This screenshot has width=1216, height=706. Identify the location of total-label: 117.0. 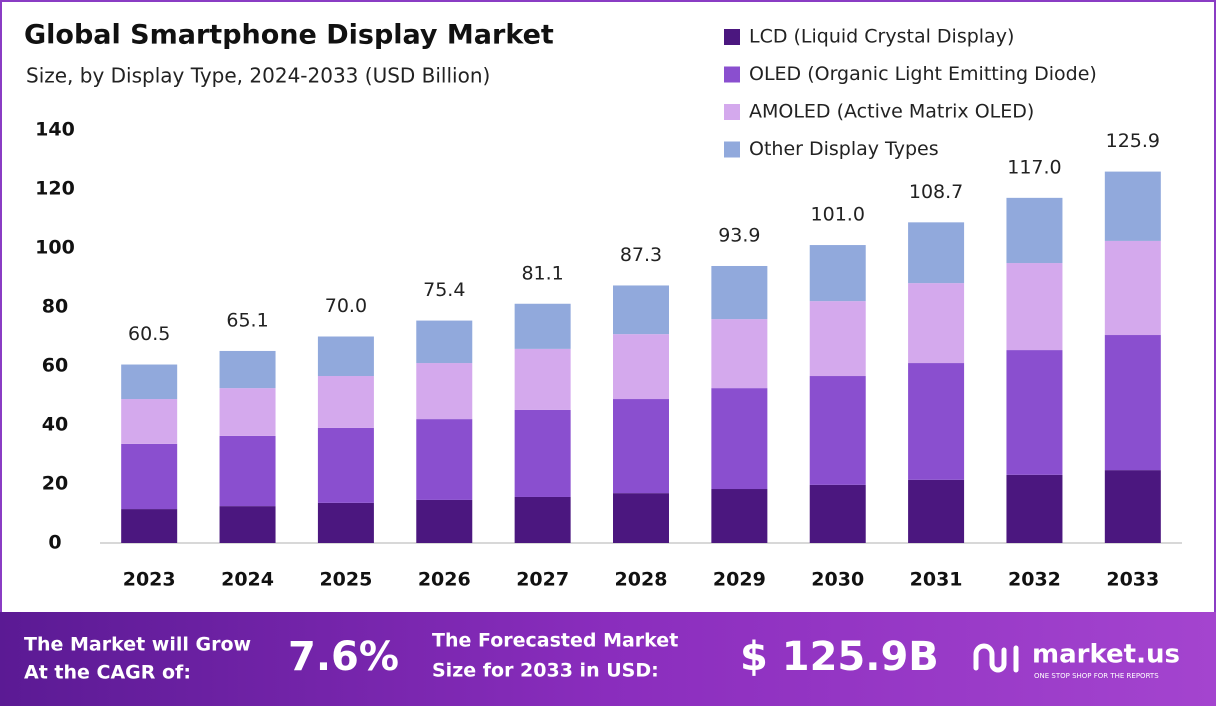
(1034, 167).